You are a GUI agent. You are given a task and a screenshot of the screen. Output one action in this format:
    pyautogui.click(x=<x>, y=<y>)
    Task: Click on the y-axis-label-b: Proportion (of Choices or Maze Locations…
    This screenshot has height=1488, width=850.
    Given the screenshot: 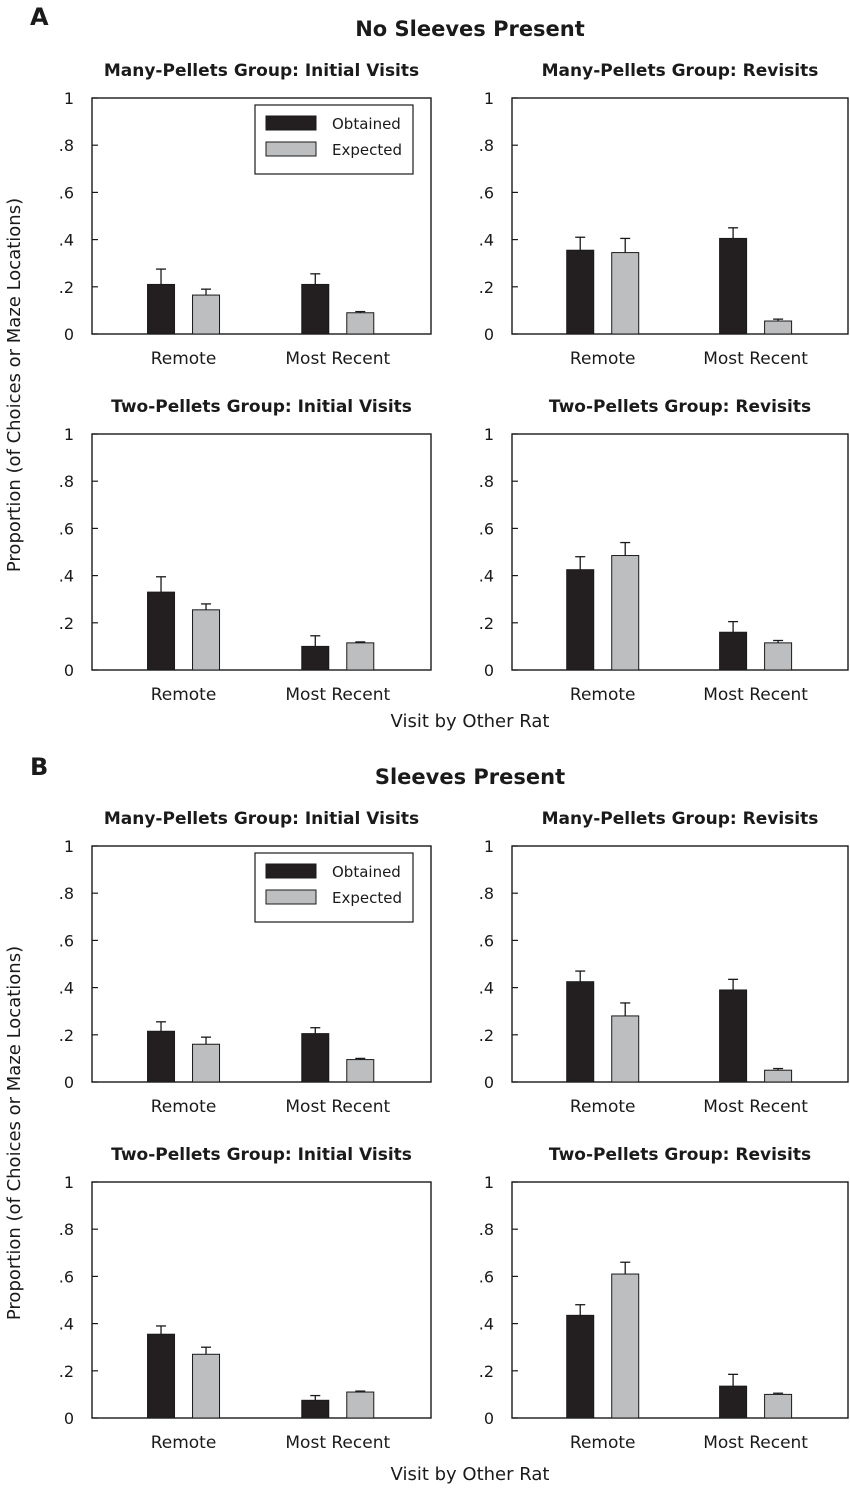 What is the action you would take?
    pyautogui.click(x=14, y=1133)
    